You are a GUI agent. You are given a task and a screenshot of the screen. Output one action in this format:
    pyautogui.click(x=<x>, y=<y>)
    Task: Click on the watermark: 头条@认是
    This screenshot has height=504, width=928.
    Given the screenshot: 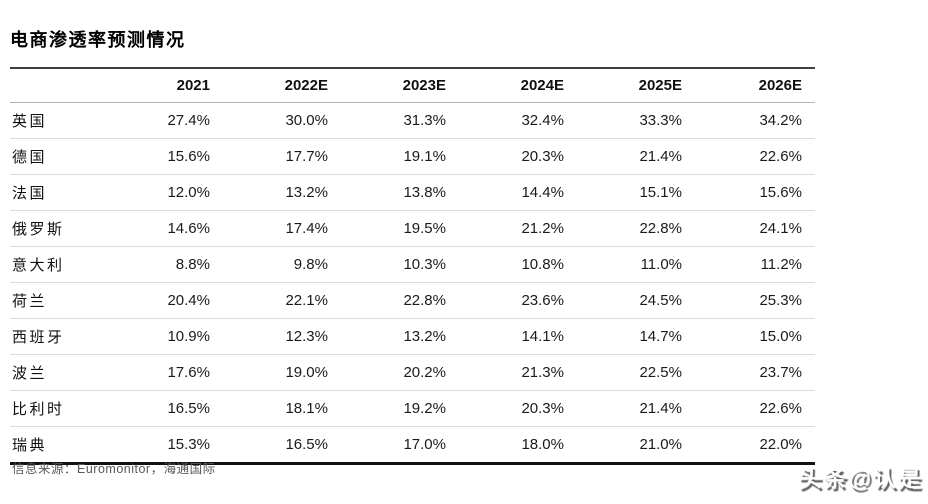 What is the action you would take?
    pyautogui.click(x=860, y=478)
    